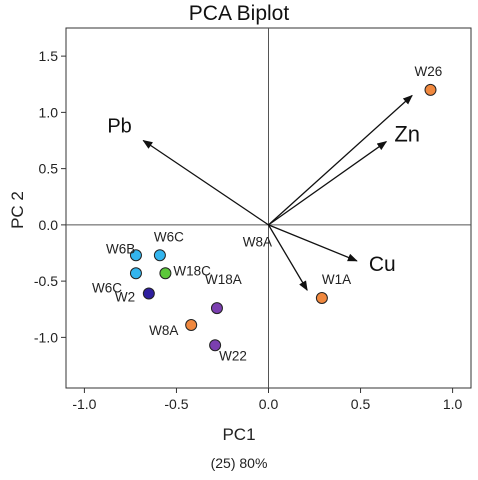  What do you see at coordinates (49, 112) in the screenshot?
I see `y-tick-label: 1.0` at bounding box center [49, 112].